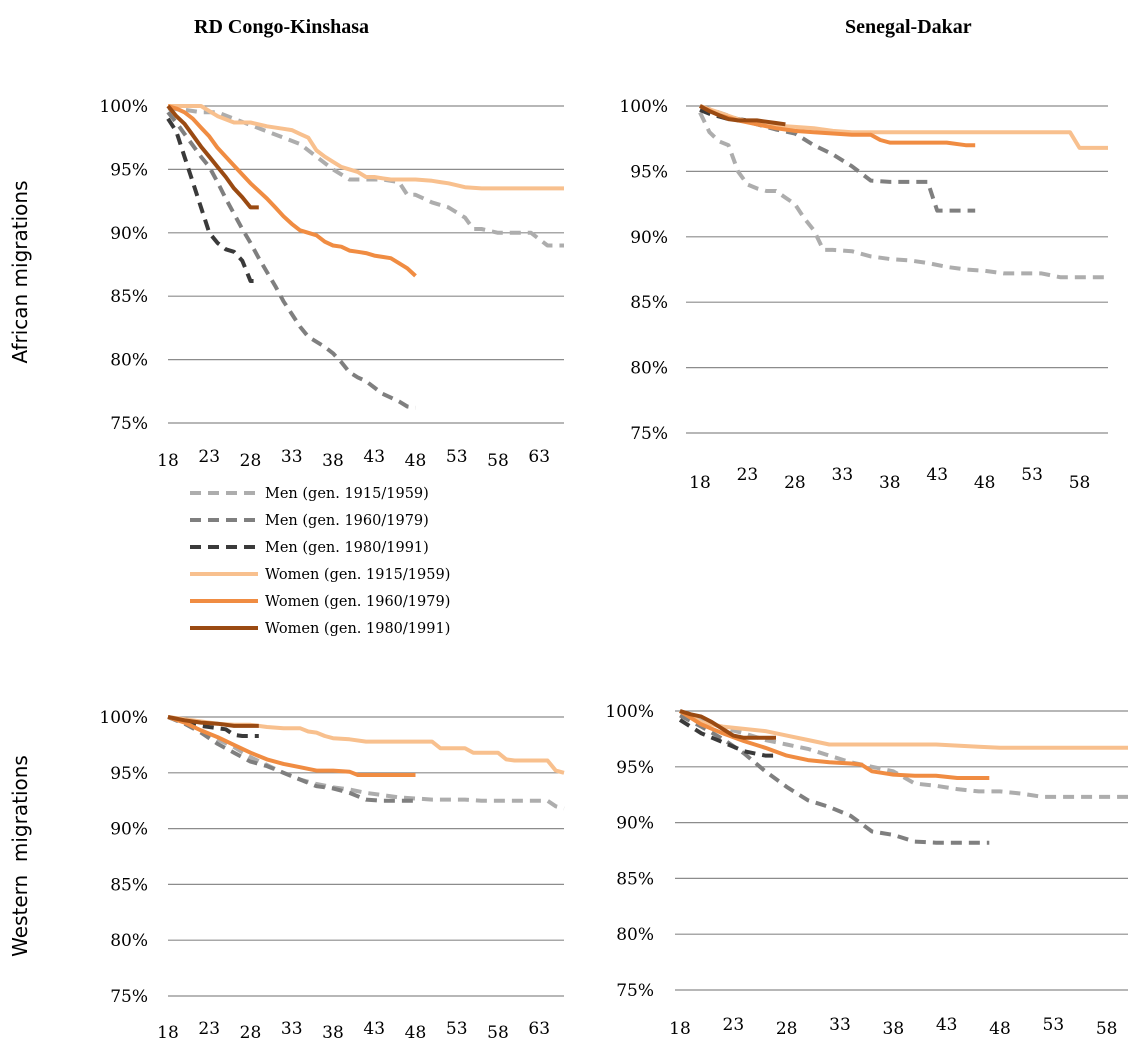  I want to click on chart-panel-0: 100% 95% 90% 85% 80% 75% 18 23 28 33 38 43 48 53 58 63, so click(331, 284).